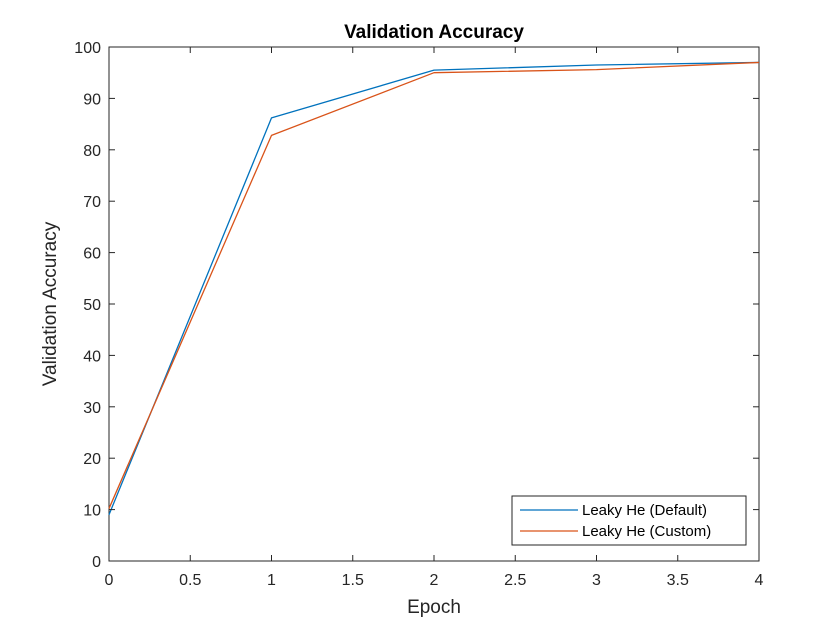 Image resolution: width=840 pixels, height=630 pixels. I want to click on x-tick-label: 1.5, so click(353, 580).